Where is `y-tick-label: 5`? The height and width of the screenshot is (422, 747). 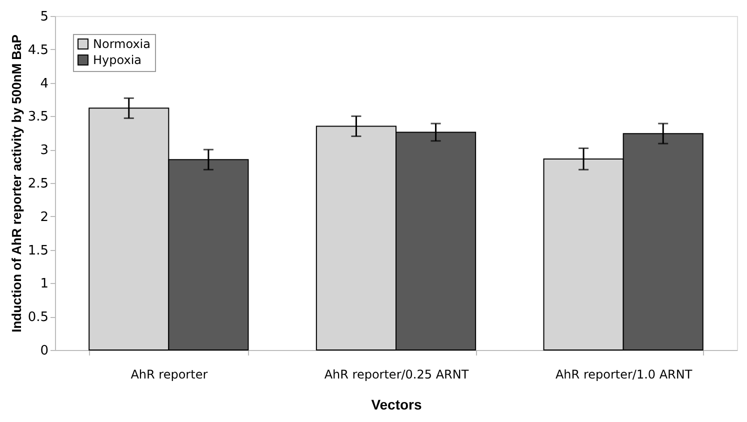
y-tick-label: 5 is located at coordinates (44, 17).